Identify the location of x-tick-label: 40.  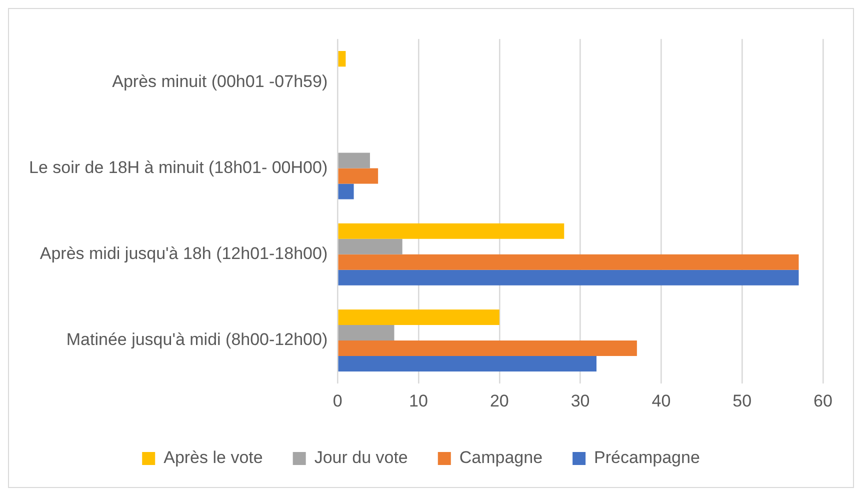
(661, 400).